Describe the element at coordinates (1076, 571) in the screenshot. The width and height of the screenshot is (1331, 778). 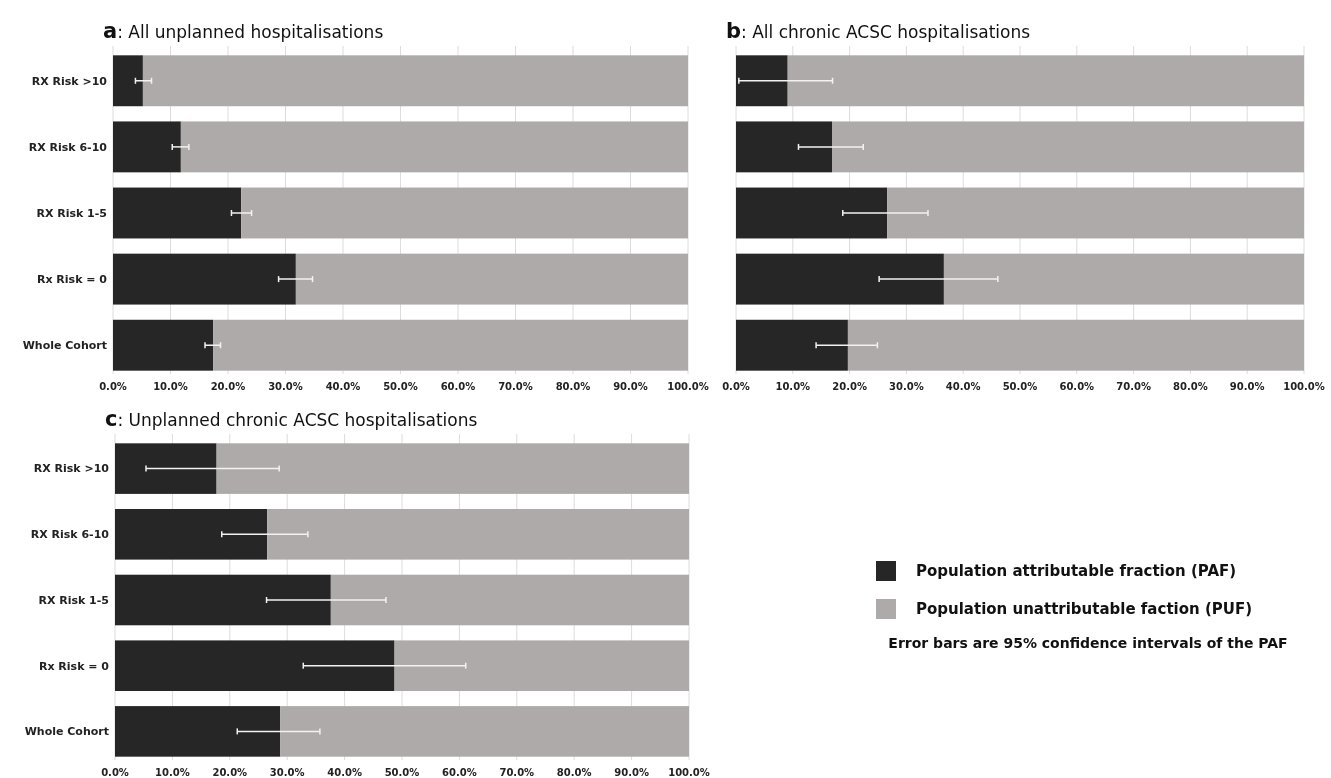
I see `legend-label: Population attributable fraction (PAF)` at that location.